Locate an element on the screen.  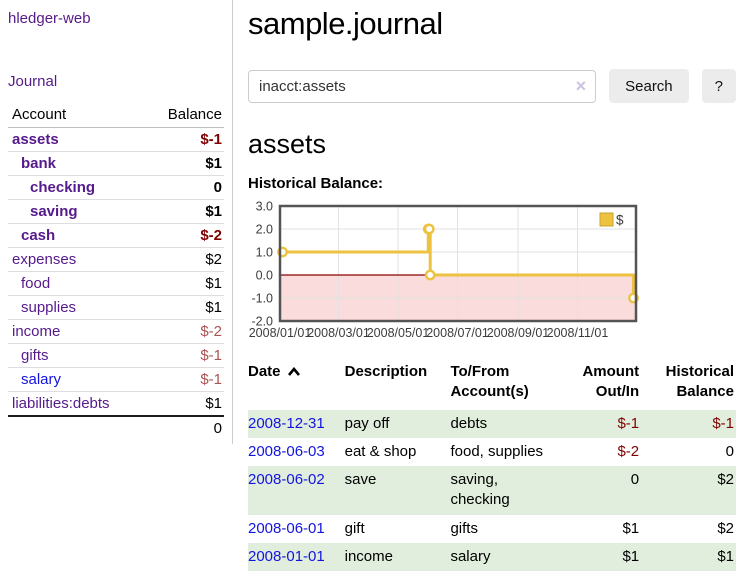
search-input-wrap: × is located at coordinates (422, 86).